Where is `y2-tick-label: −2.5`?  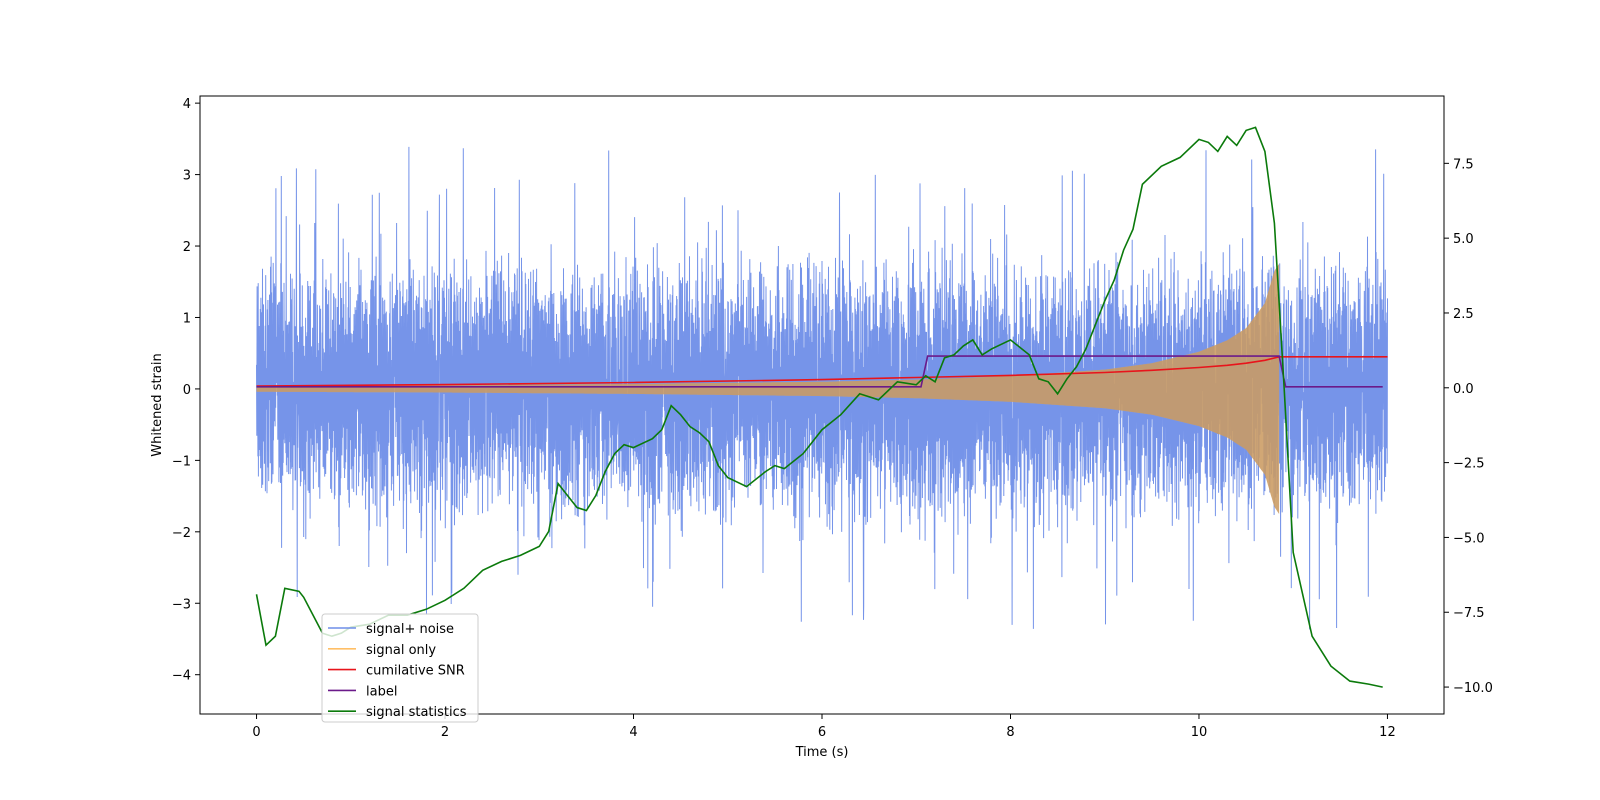
y2-tick-label: −2.5 is located at coordinates (1469, 464).